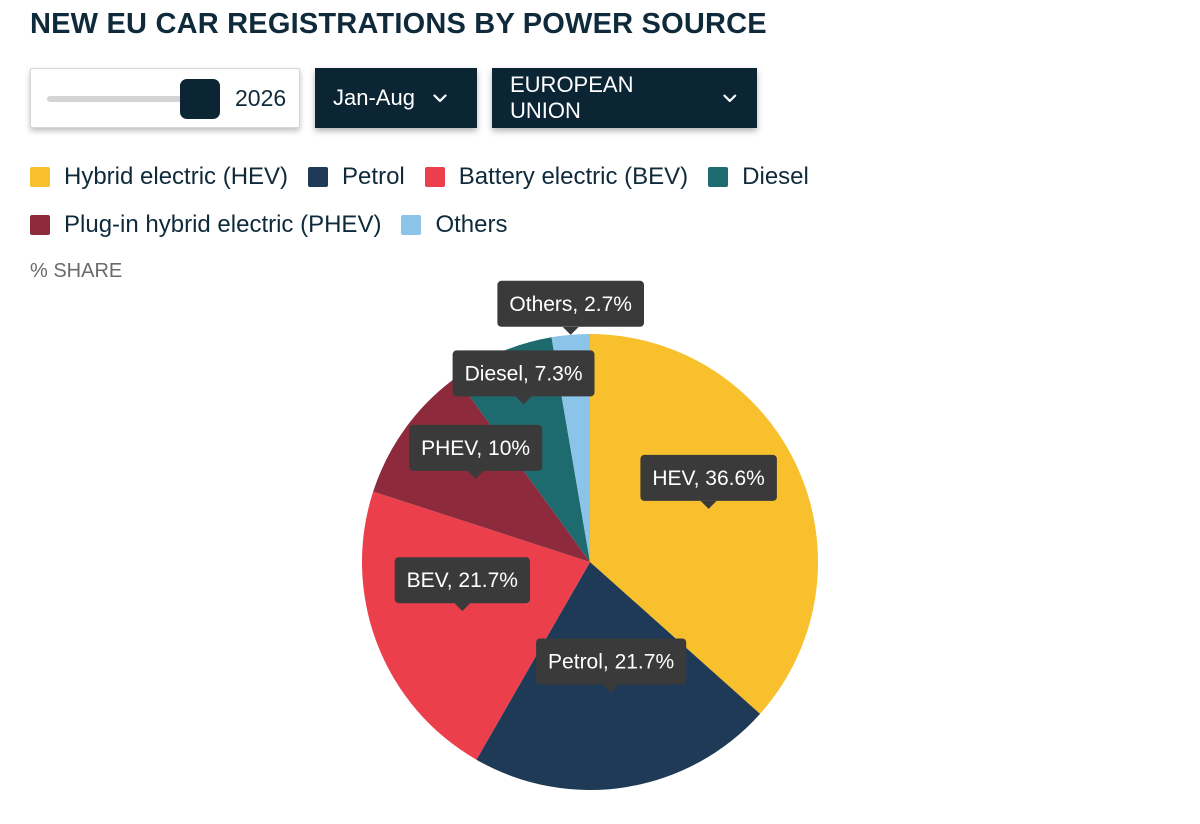 This screenshot has height=824, width=1200. What do you see at coordinates (775, 176) in the screenshot?
I see `legend-label: Diesel` at bounding box center [775, 176].